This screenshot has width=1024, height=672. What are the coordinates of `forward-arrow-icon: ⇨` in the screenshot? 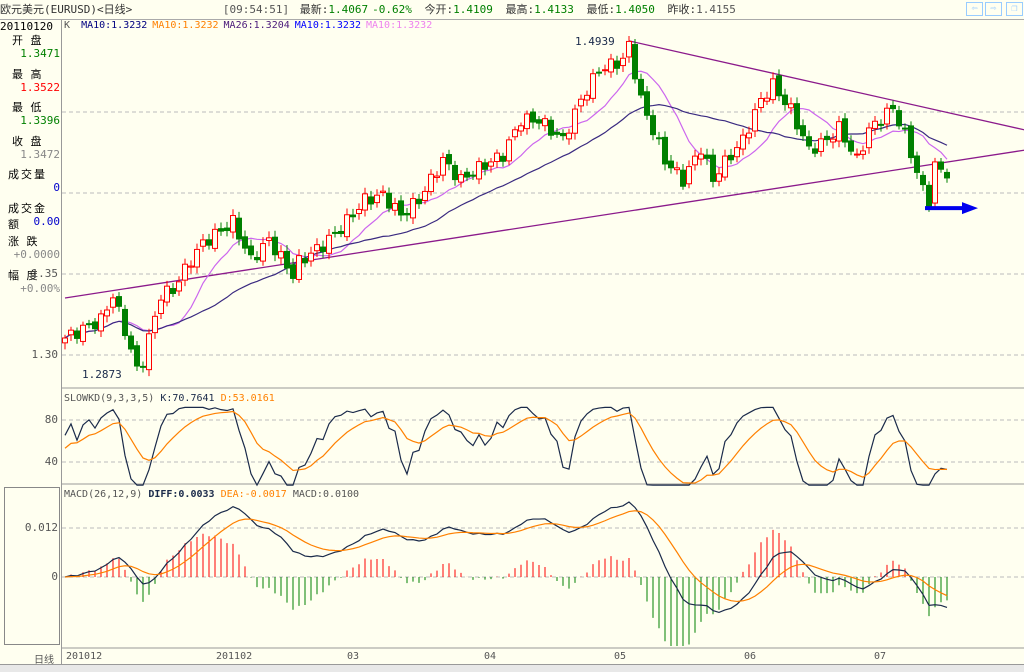 It's located at (993, 9).